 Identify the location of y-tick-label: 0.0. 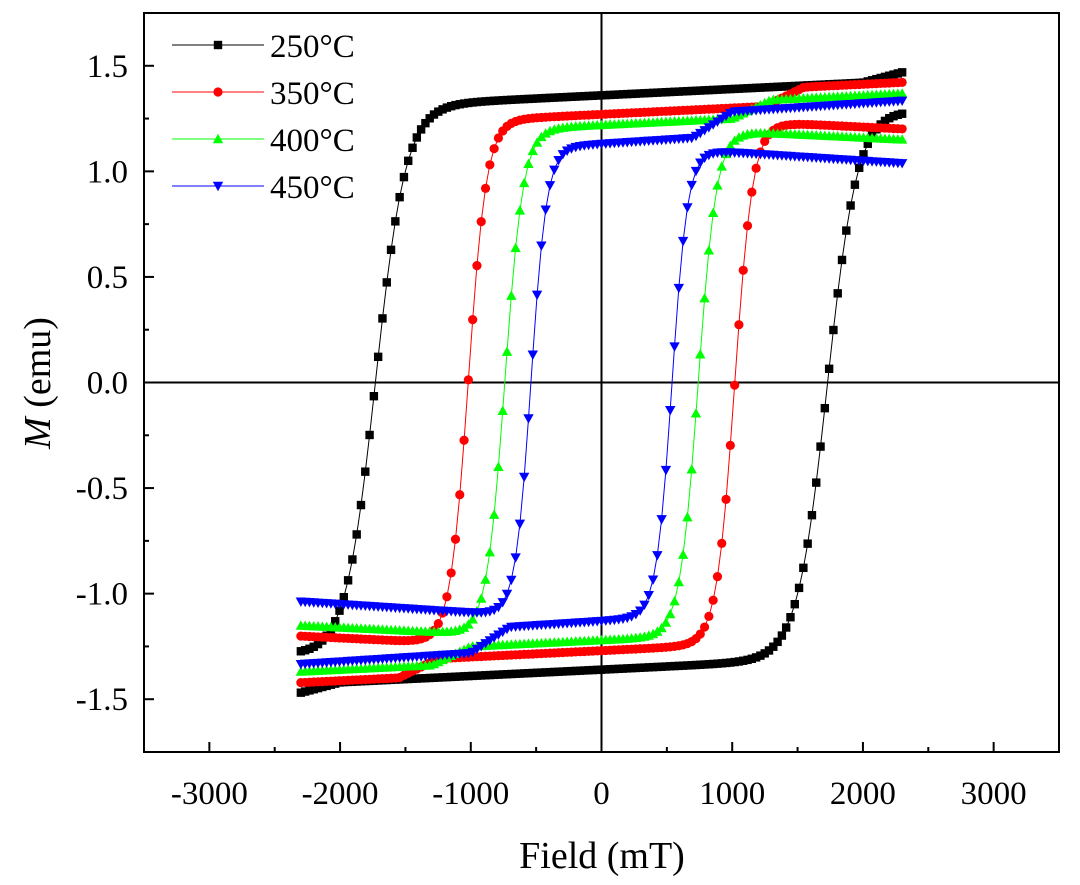
(107, 384).